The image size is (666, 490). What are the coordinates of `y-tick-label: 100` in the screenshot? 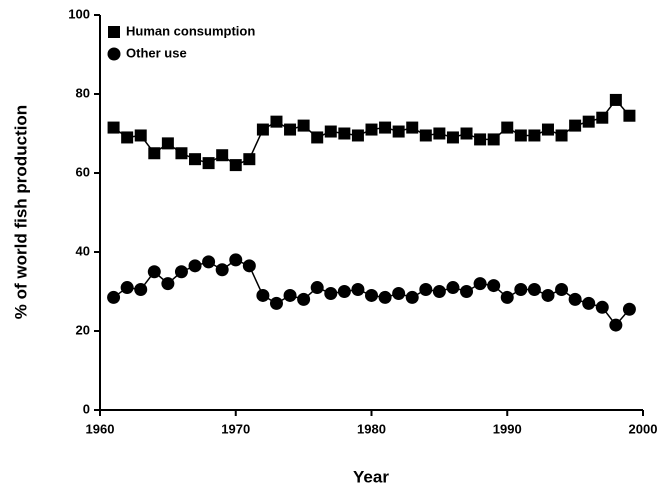 It's located at (79, 13).